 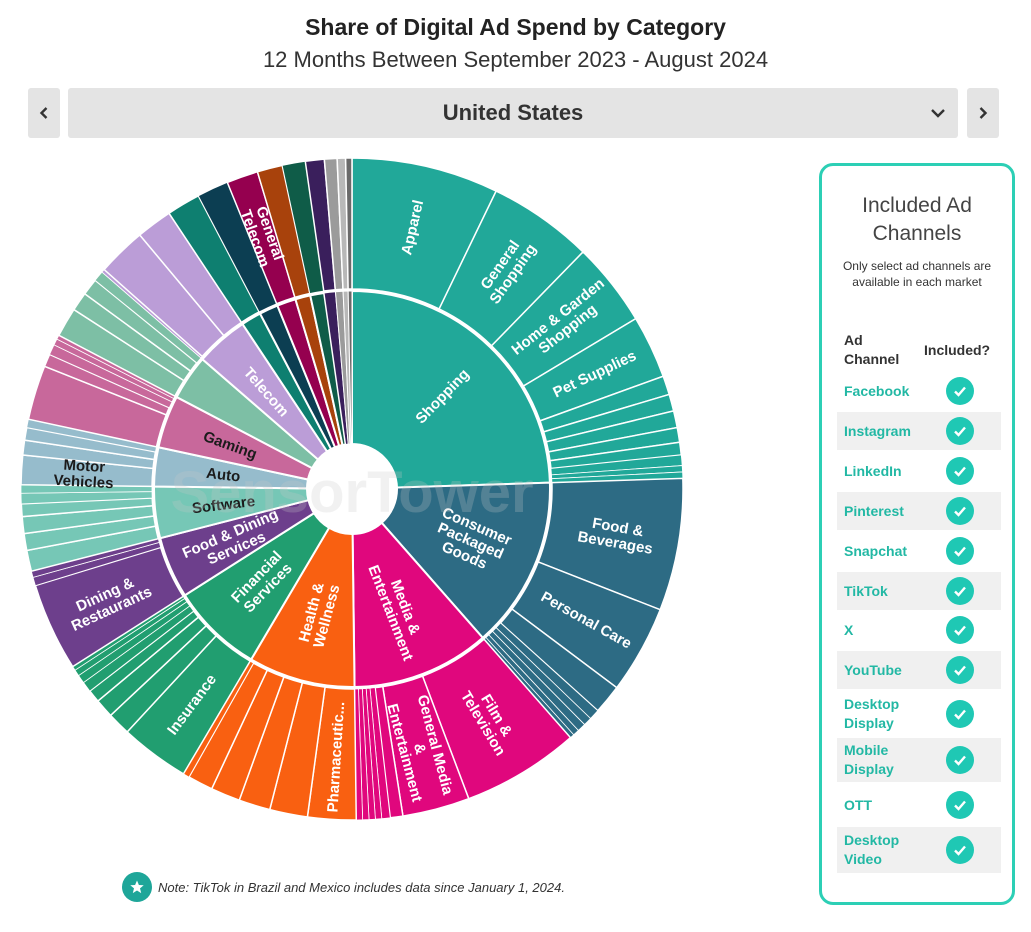 I want to click on channel-row-ott: OTT, so click(x=919, y=805).